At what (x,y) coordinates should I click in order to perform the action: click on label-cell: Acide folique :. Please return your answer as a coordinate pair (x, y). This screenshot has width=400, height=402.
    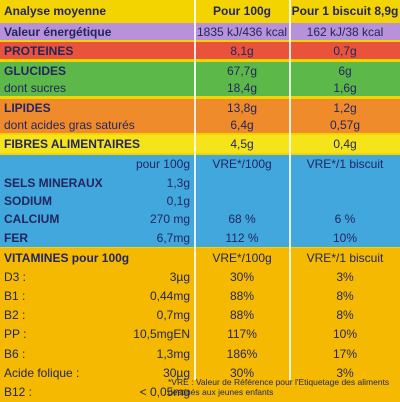
    Looking at the image, I should click on (42, 372).